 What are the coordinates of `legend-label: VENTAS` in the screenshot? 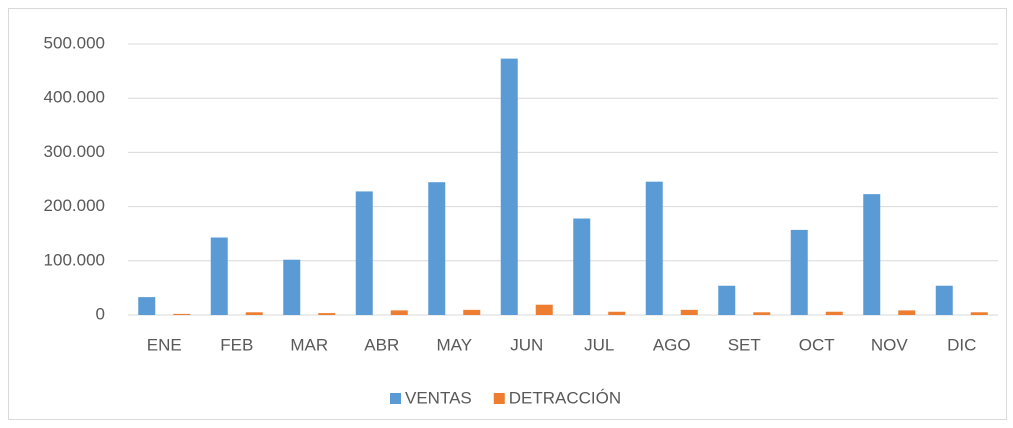 It's located at (438, 397).